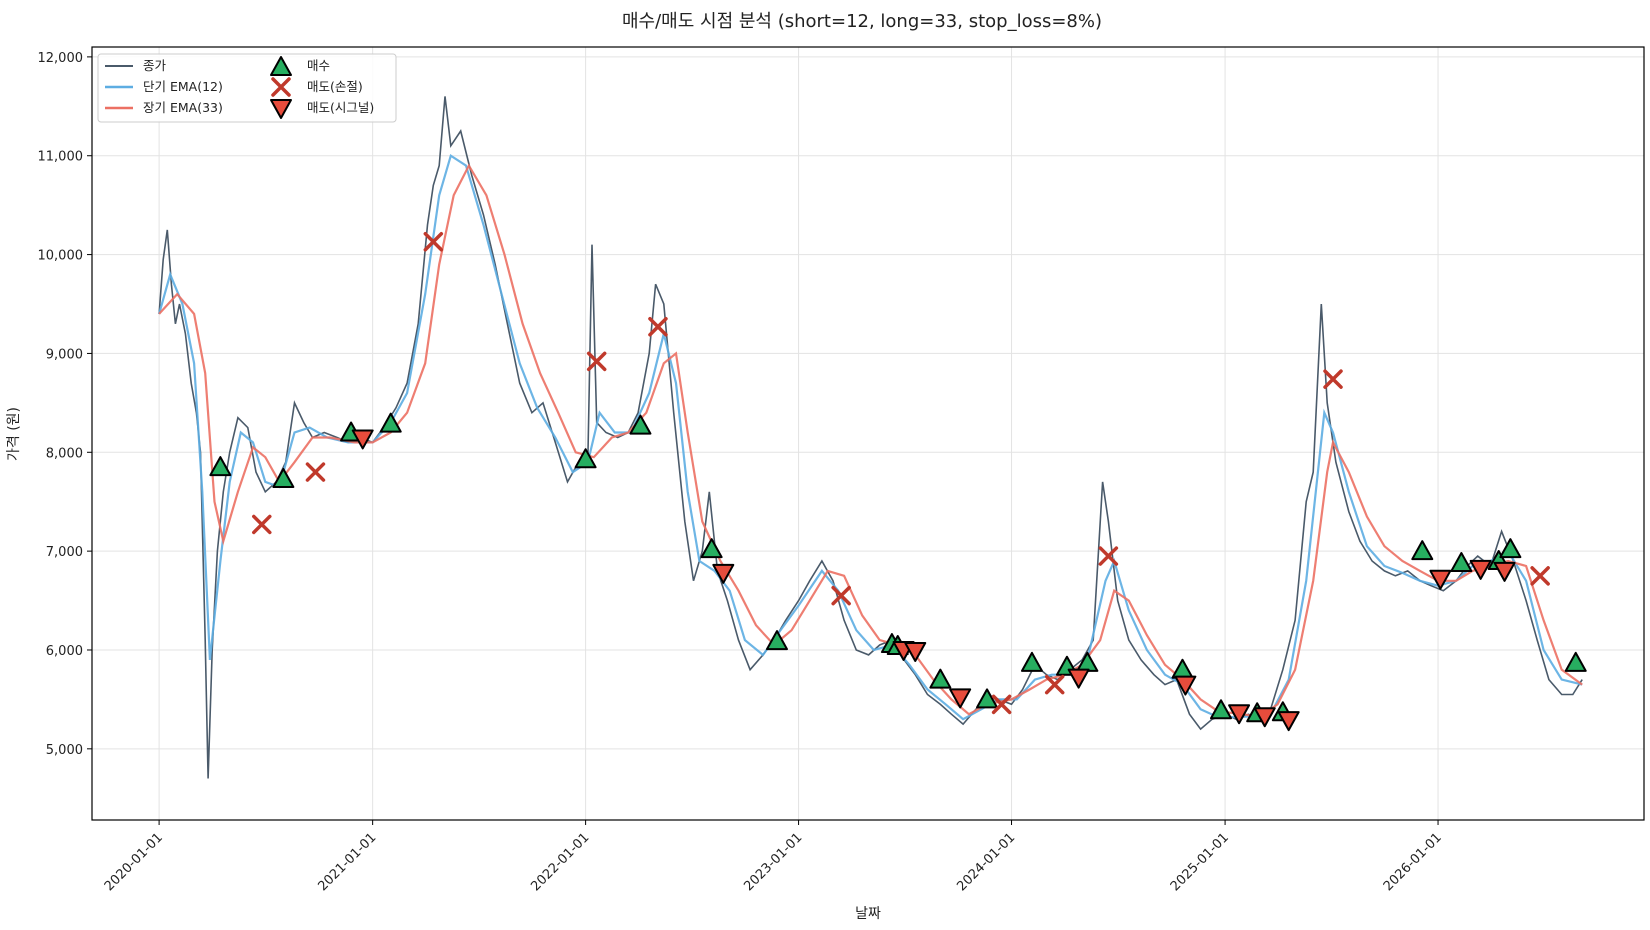 The width and height of the screenshot is (1650, 930). I want to click on x-tick-label: 2025-01-01, so click(1200, 862).